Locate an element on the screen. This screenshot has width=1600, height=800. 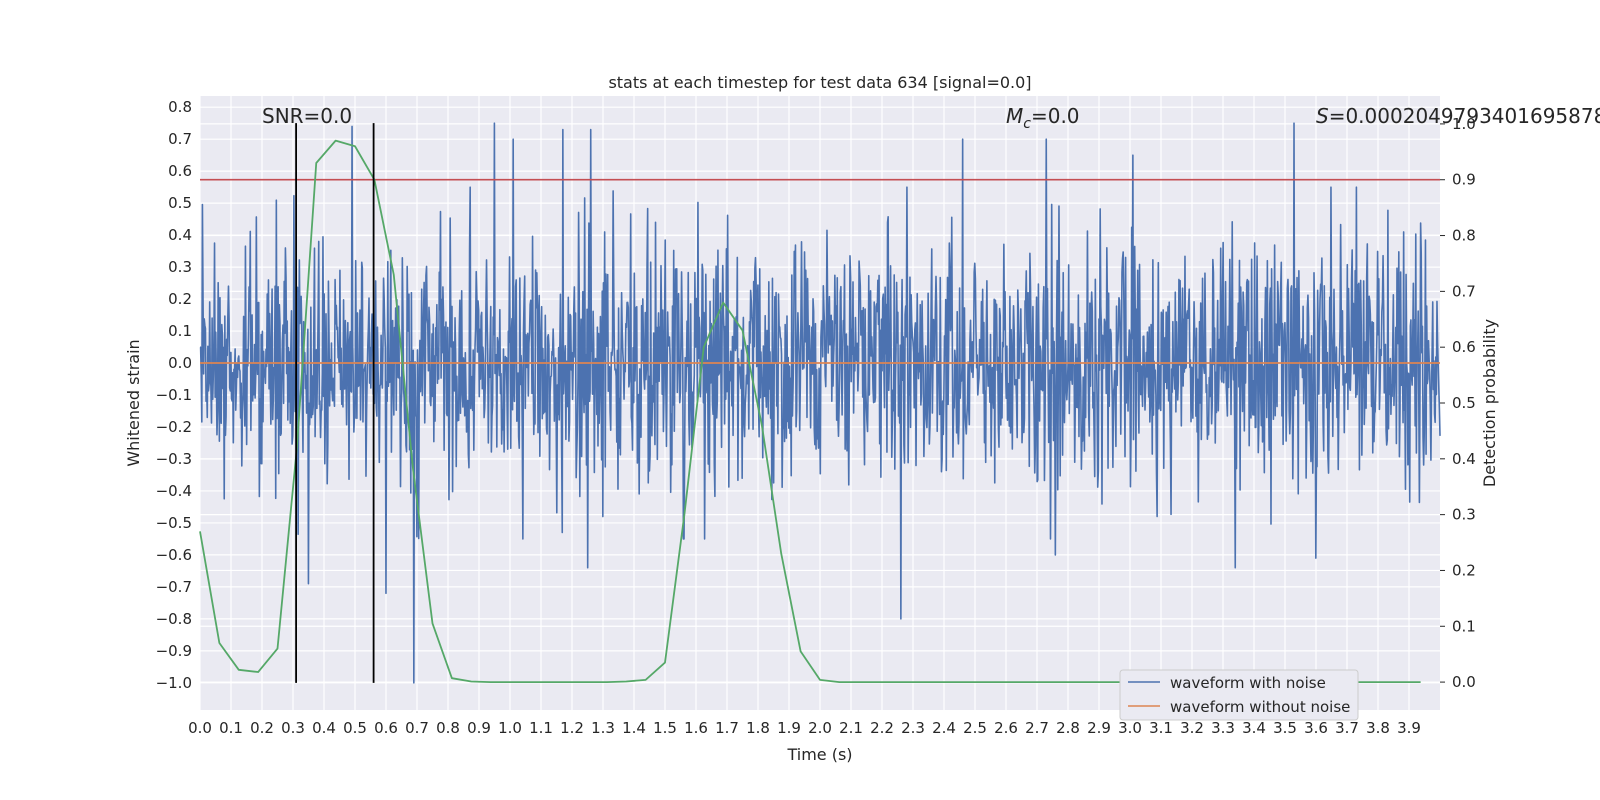
x-tick-label: 0.7 is located at coordinates (417, 728).